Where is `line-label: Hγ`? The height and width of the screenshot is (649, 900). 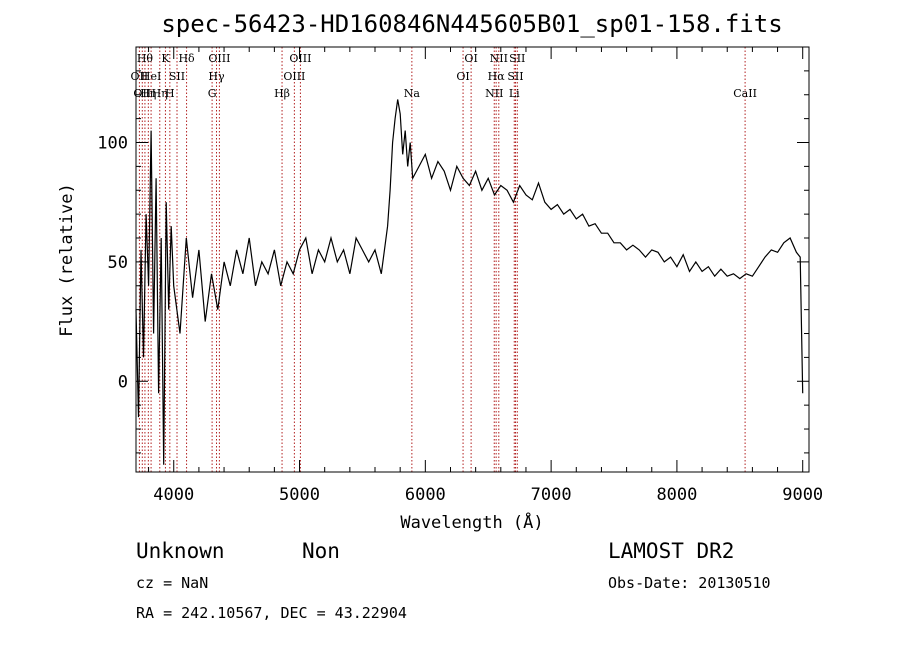 line-label: Hγ is located at coordinates (216, 76).